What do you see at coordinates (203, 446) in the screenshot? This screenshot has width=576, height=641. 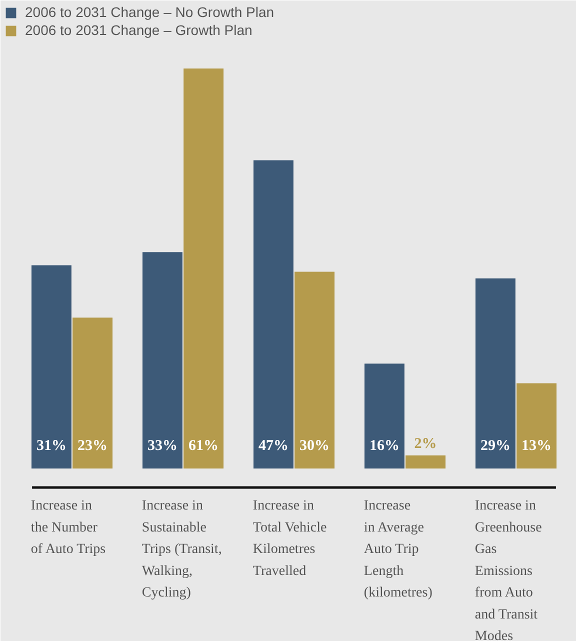 I see `data-label: 61%` at bounding box center [203, 446].